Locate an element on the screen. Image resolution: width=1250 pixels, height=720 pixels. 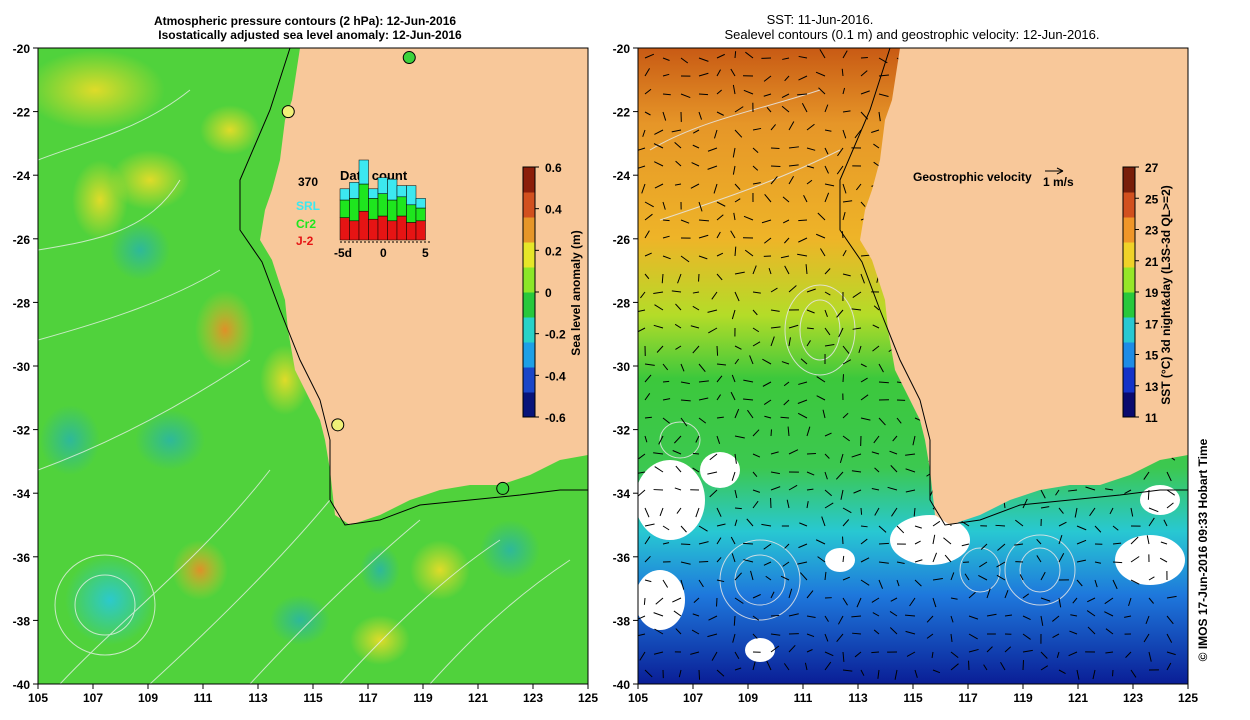
x-tick-label: 121 is located at coordinates (478, 698).